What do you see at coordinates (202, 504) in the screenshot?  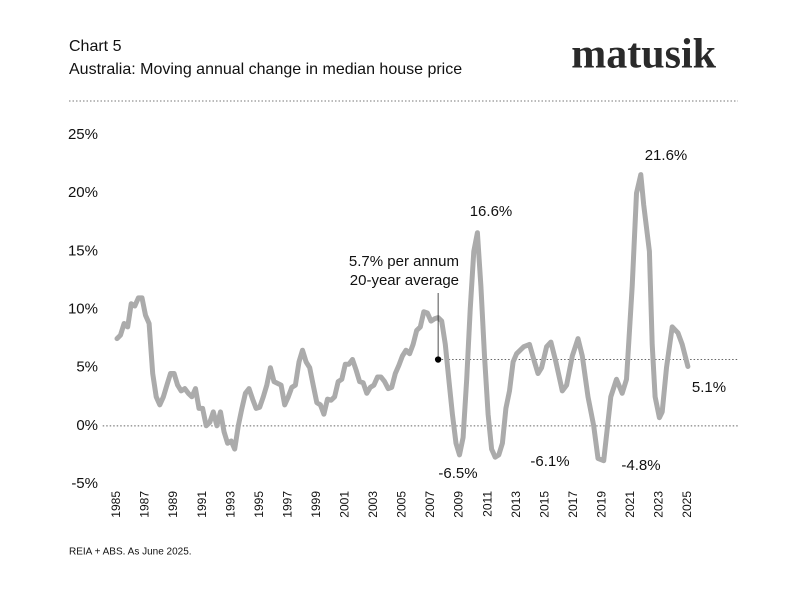 I see `x-tick-label: 1991` at bounding box center [202, 504].